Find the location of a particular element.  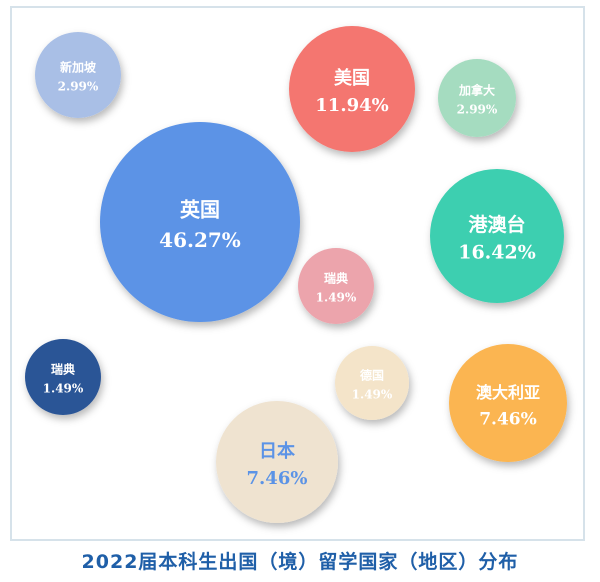

bubble-5: 澳大利亚 7.46% is located at coordinates (508, 403).